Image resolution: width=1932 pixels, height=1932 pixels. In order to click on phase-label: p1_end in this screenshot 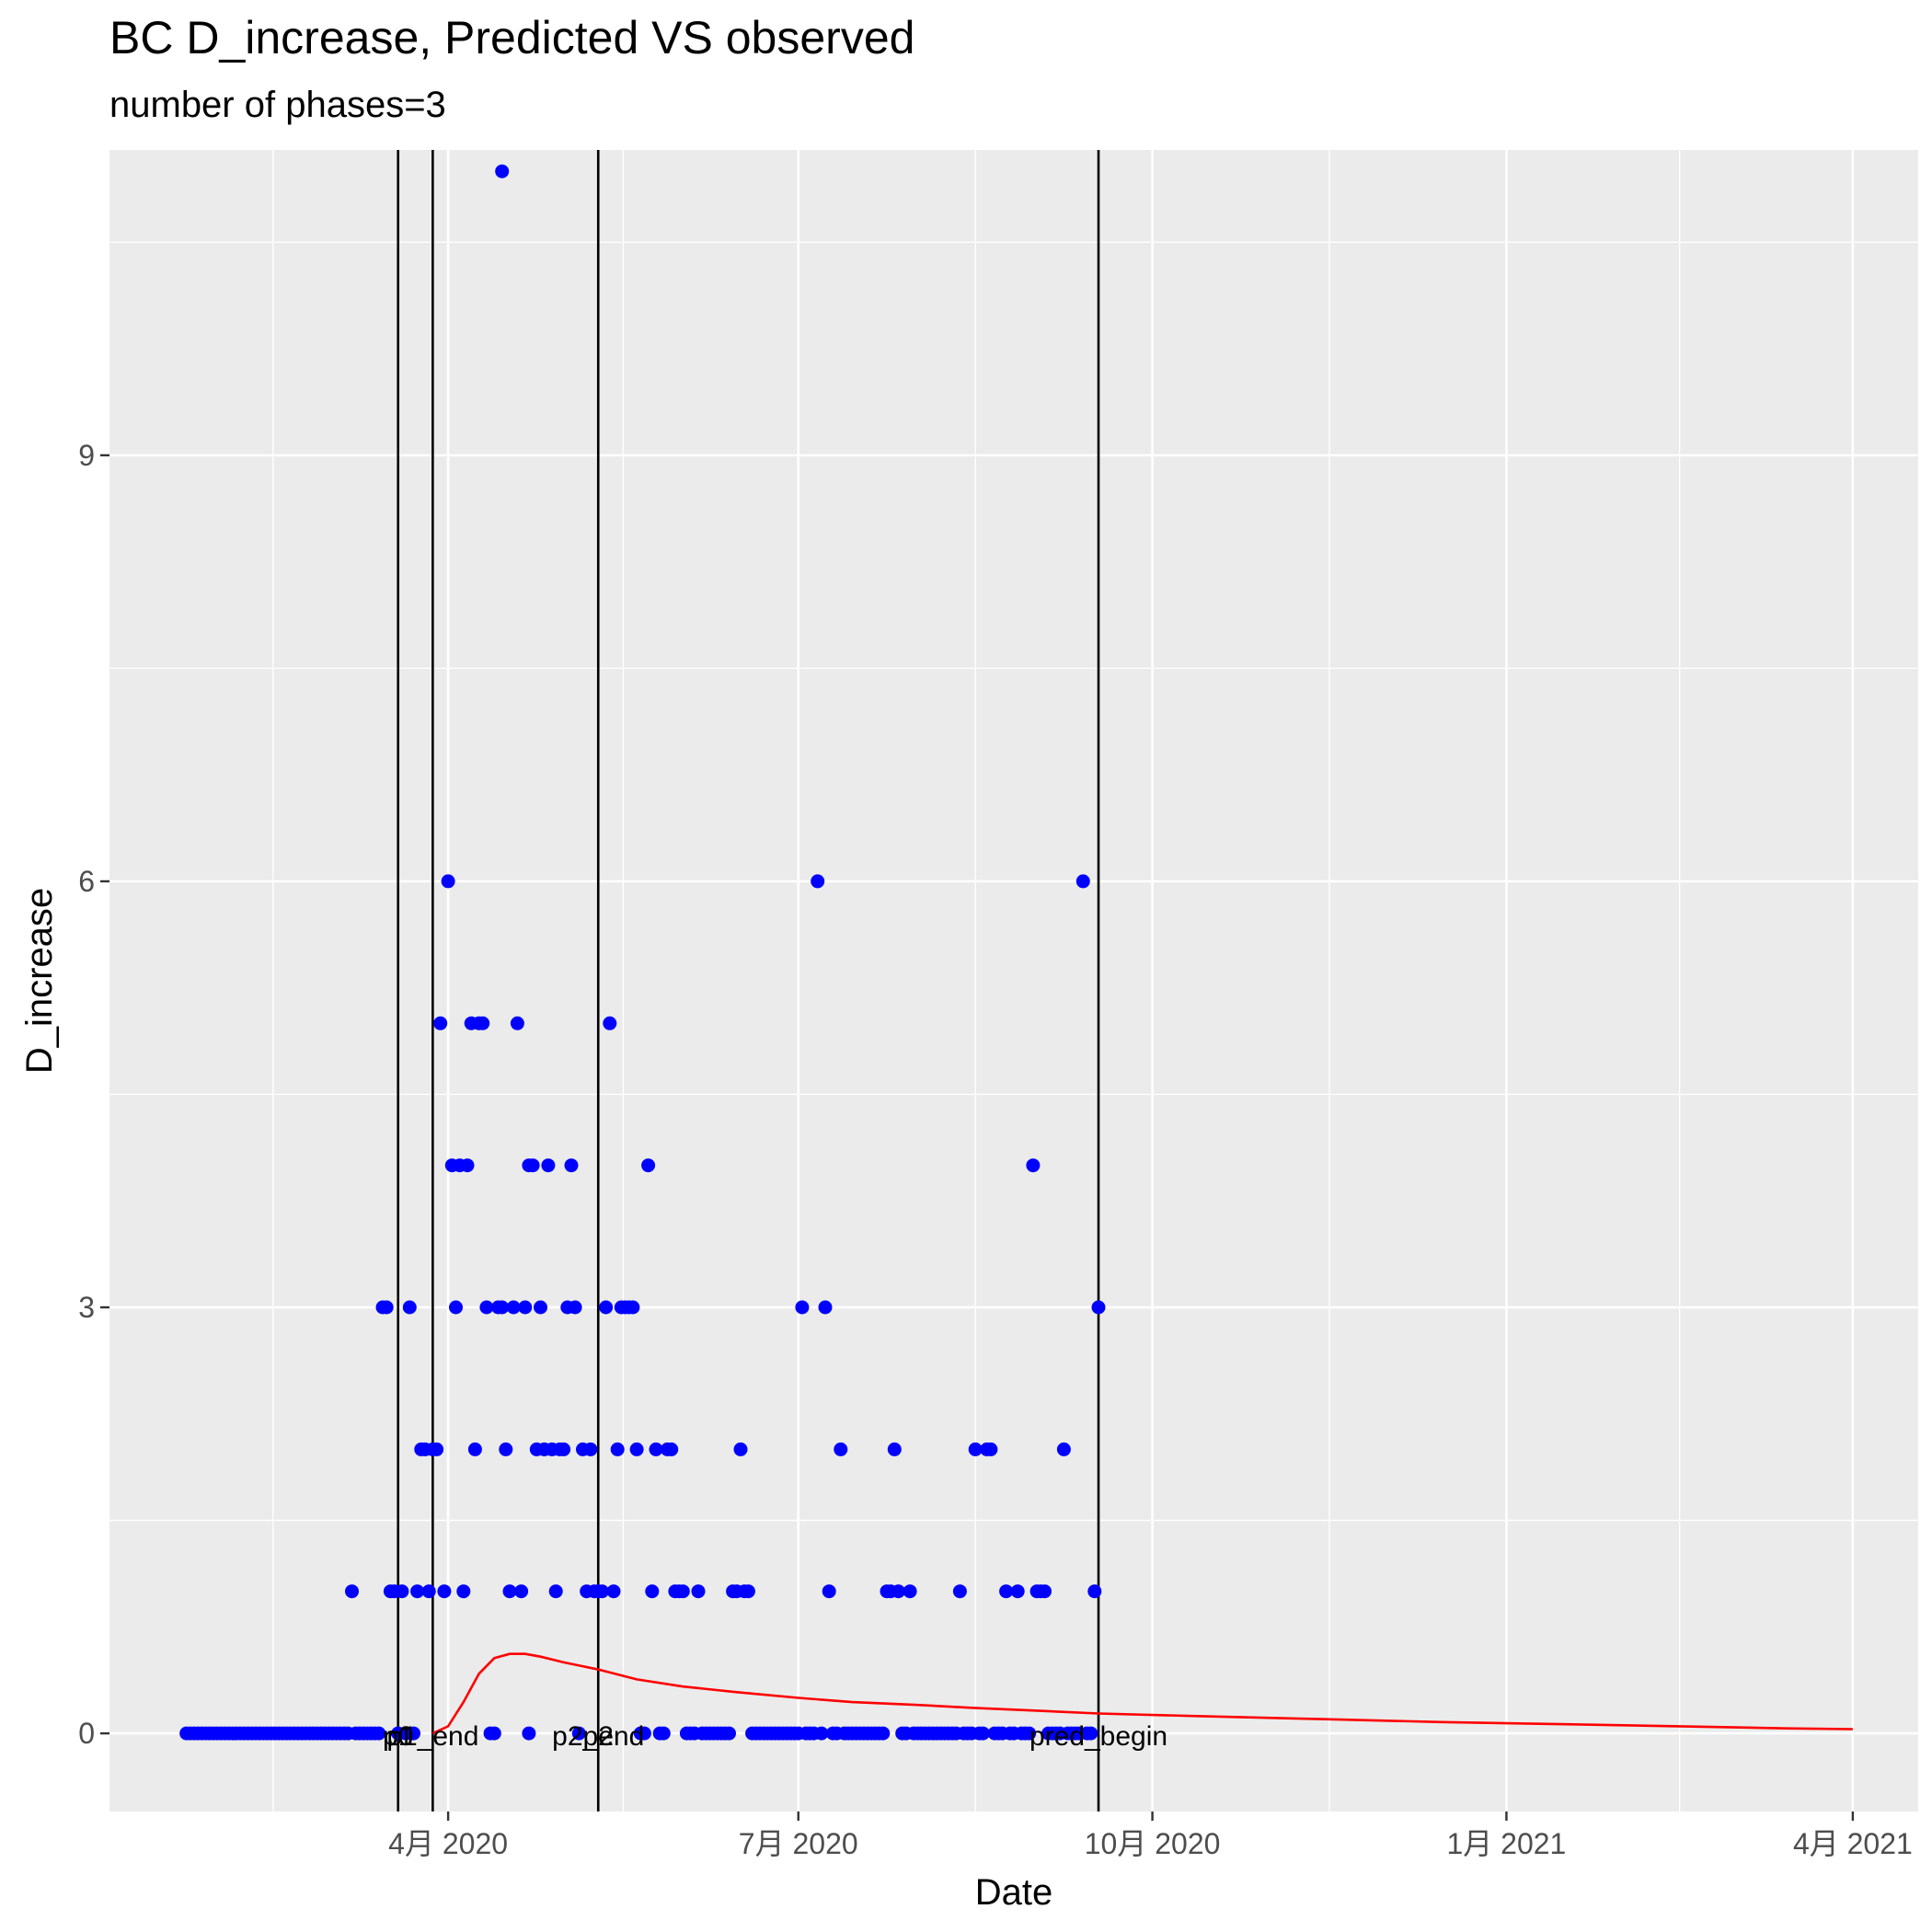, I will do `click(432, 1736)`.